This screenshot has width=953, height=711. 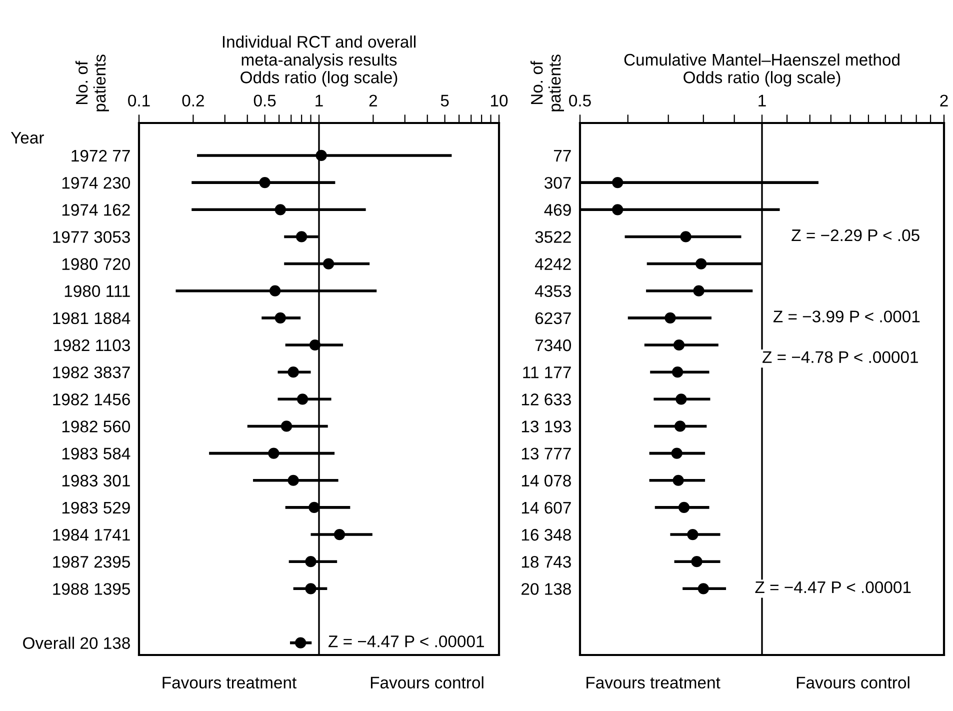 What do you see at coordinates (546, 426) in the screenshot?
I see `y-tick-label: 13 193` at bounding box center [546, 426].